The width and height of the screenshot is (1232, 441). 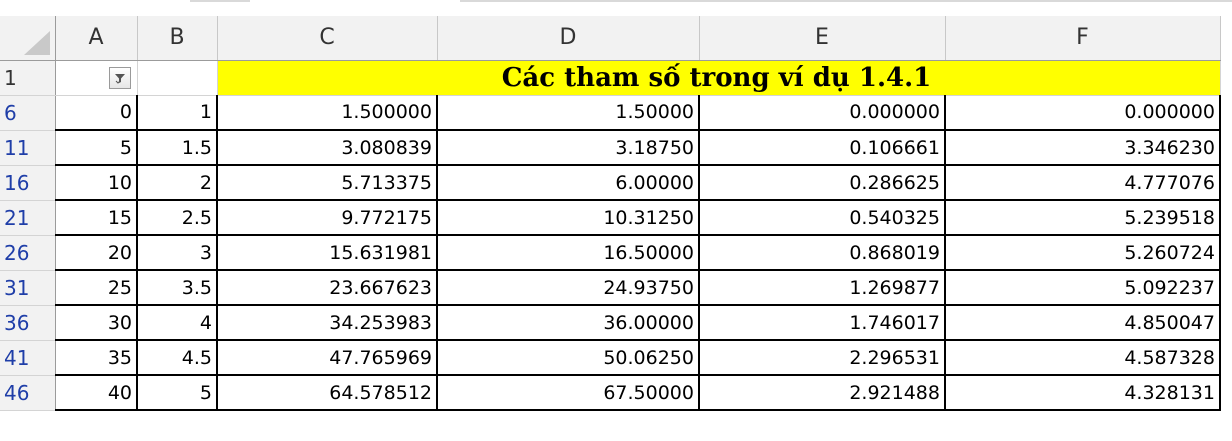 I want to click on filter-dropdown-button, so click(x=119, y=77).